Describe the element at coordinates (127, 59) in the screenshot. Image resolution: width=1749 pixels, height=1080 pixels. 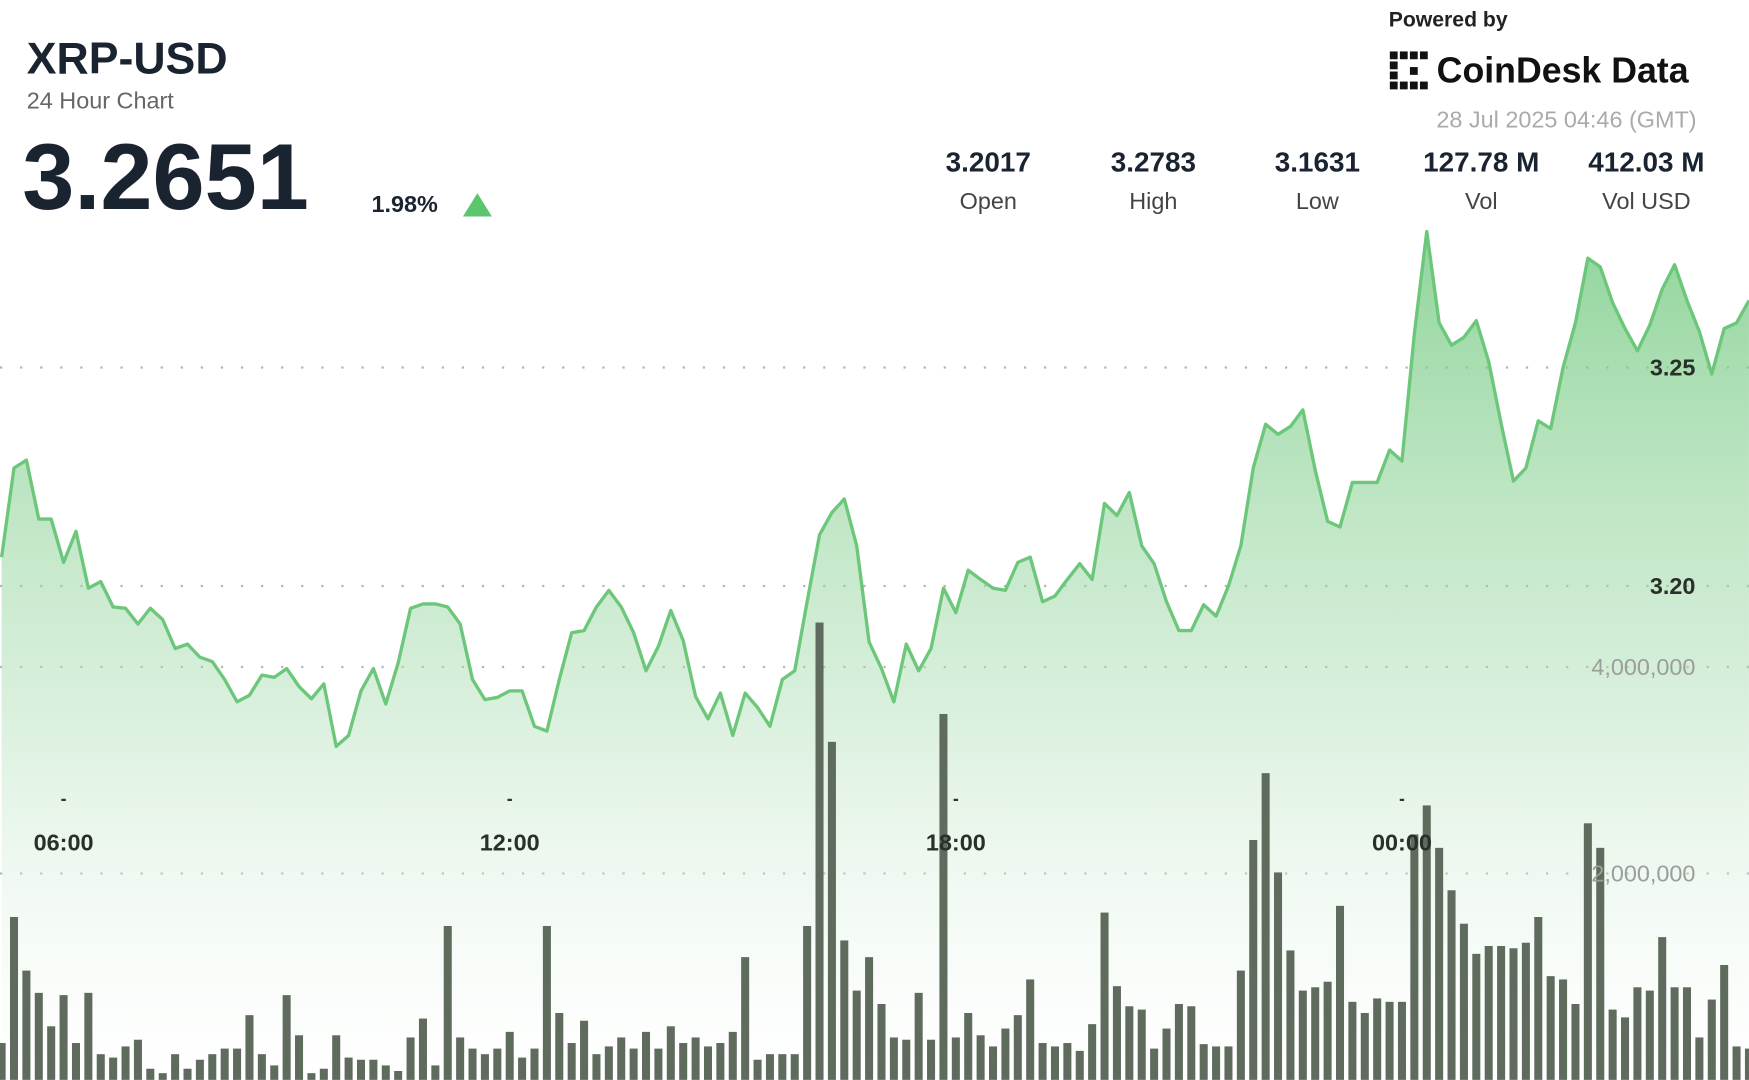
I see `chart-title: XRP-USD` at that location.